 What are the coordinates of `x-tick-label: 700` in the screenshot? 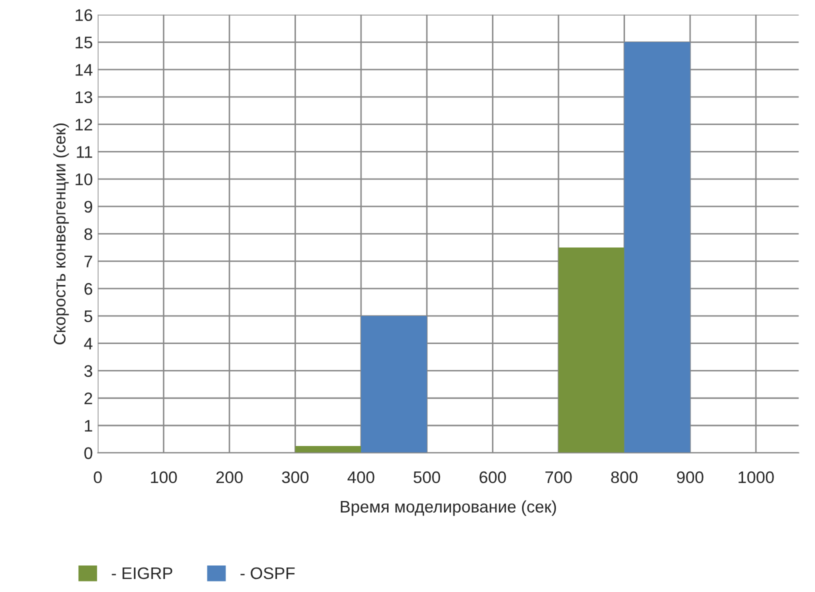 It's located at (558, 477).